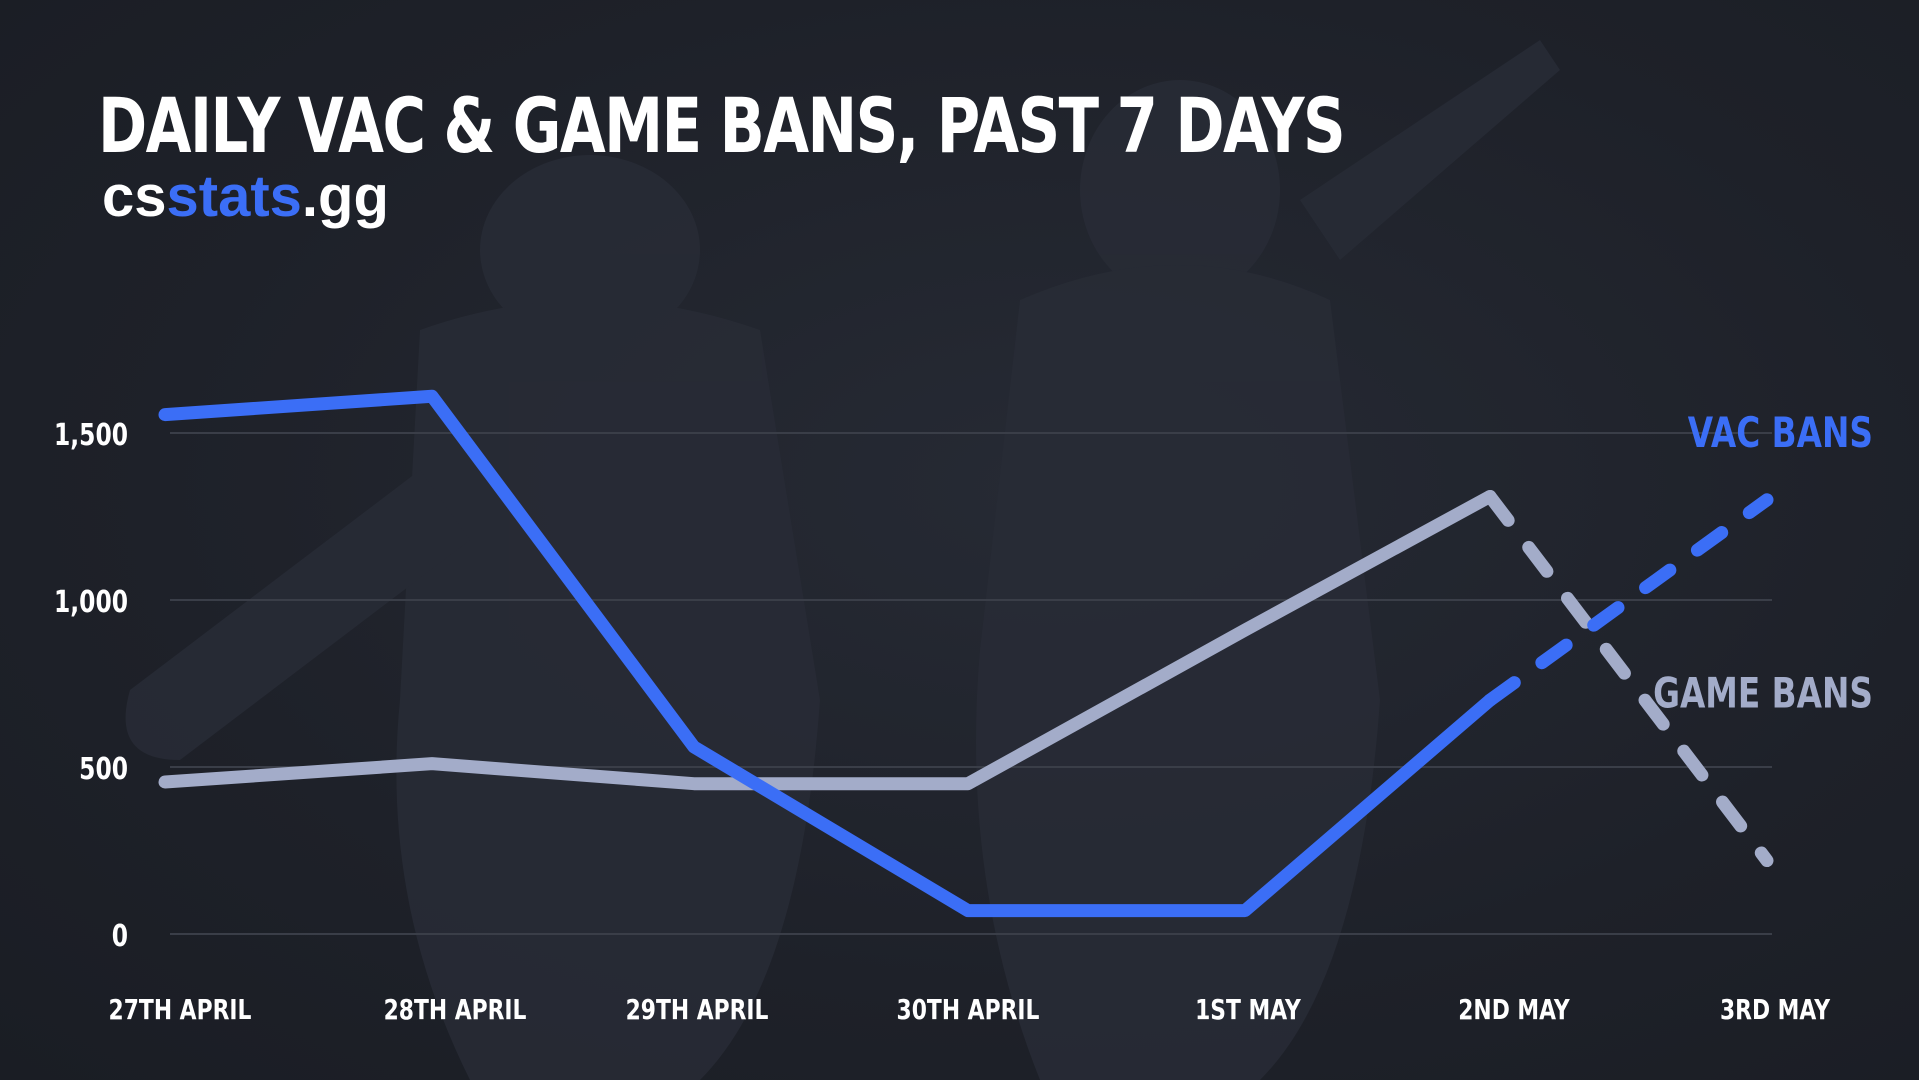  What do you see at coordinates (722, 125) in the screenshot?
I see `chart-title: DAILY VAC & GAME BANS, PAST 7 DAYS` at bounding box center [722, 125].